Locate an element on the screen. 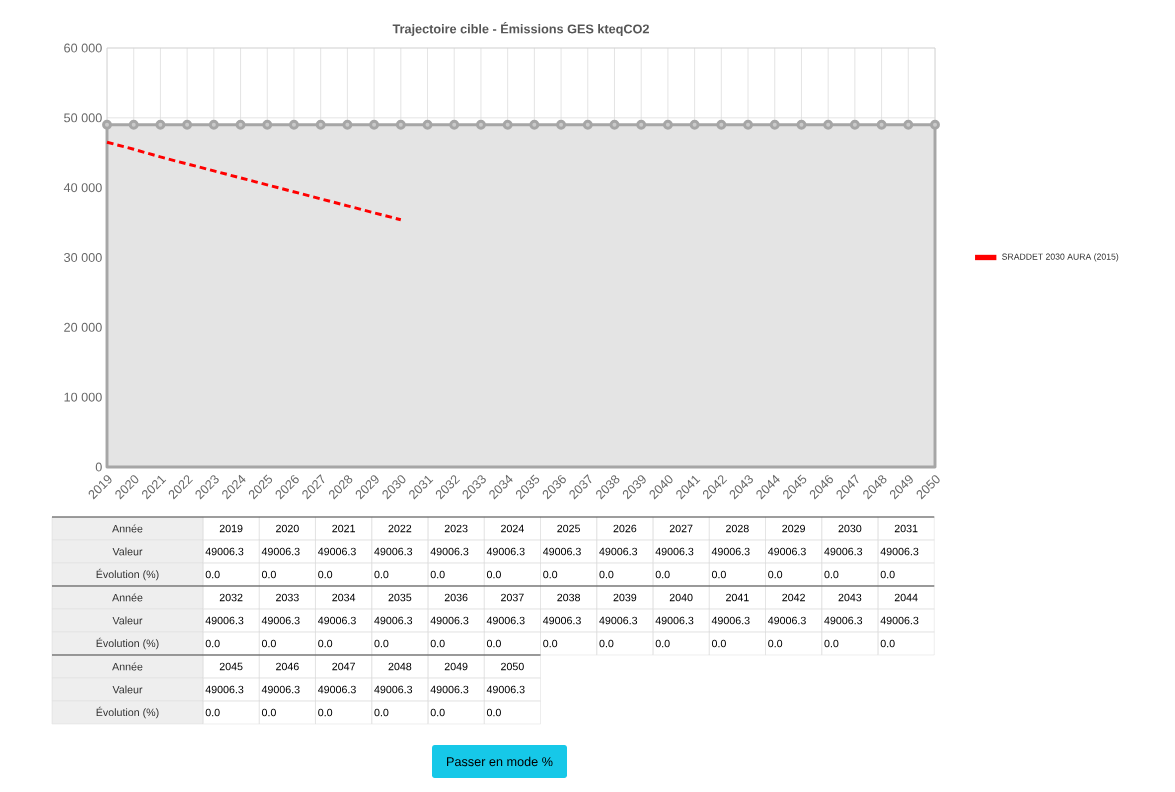  category-label: 2048 is located at coordinates (400, 666).